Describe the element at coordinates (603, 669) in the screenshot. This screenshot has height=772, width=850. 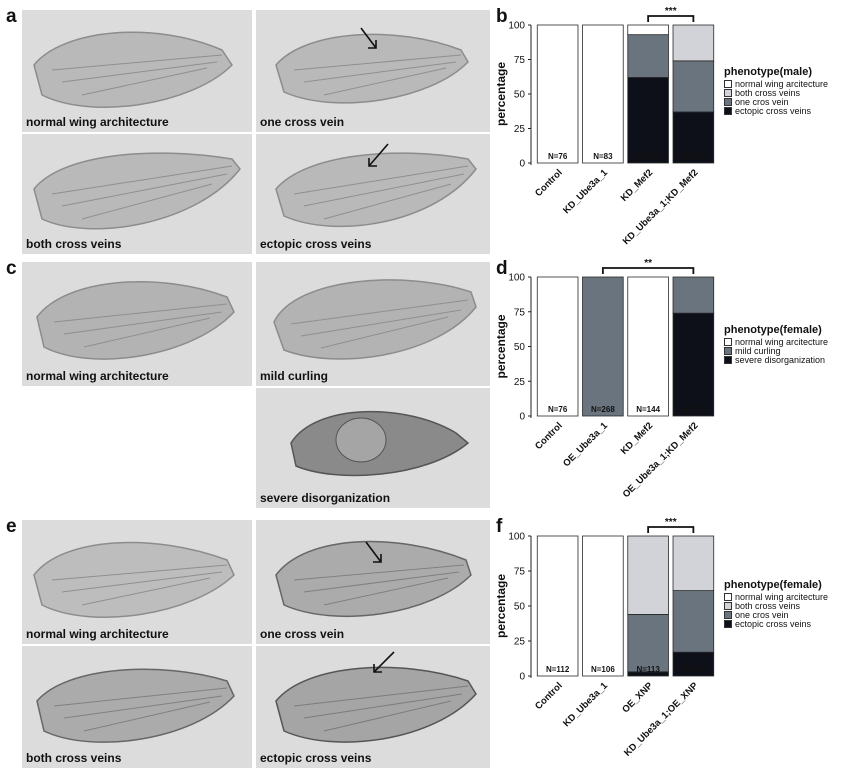
I see `n-label: N=106` at that location.